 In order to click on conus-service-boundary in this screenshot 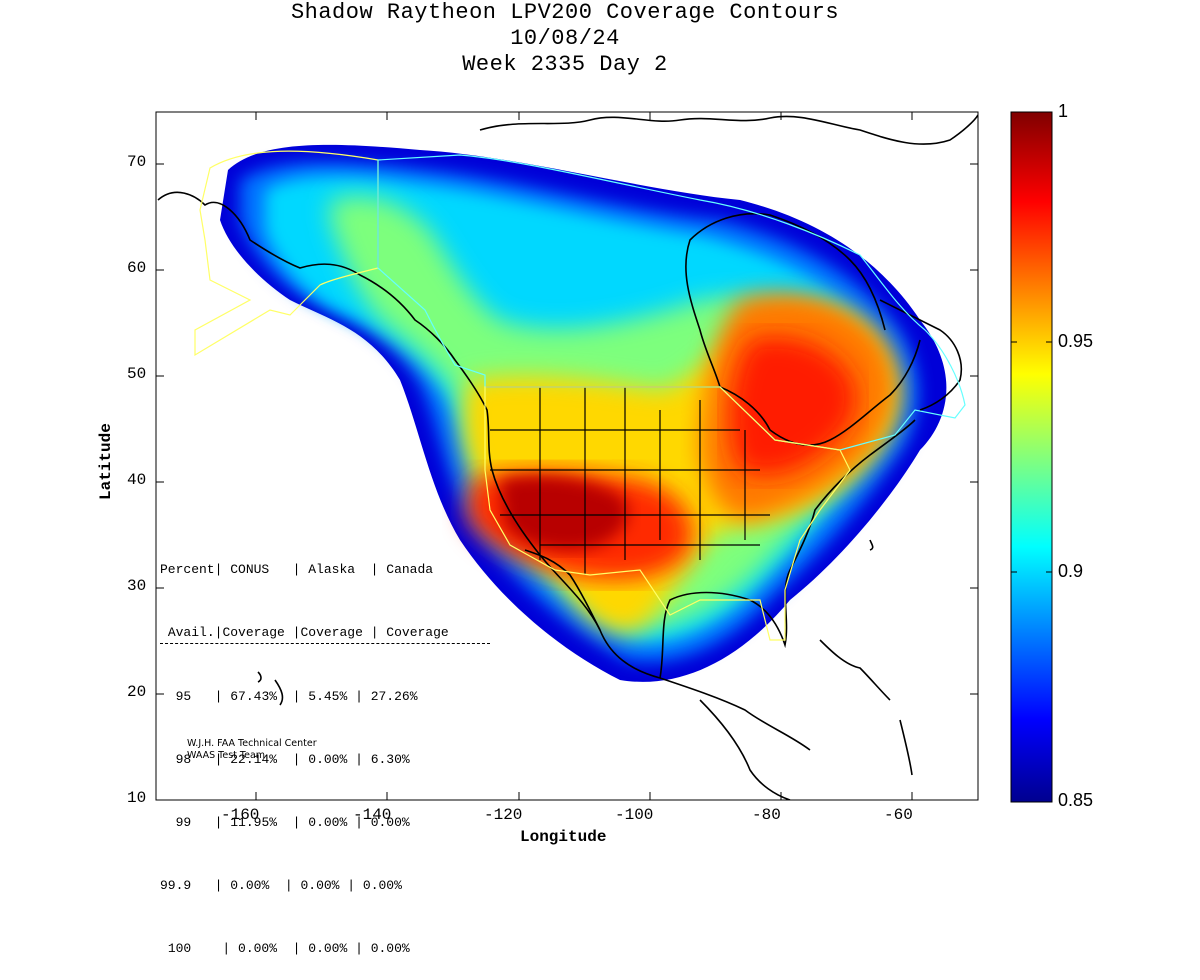, I will do `click(667, 513)`.